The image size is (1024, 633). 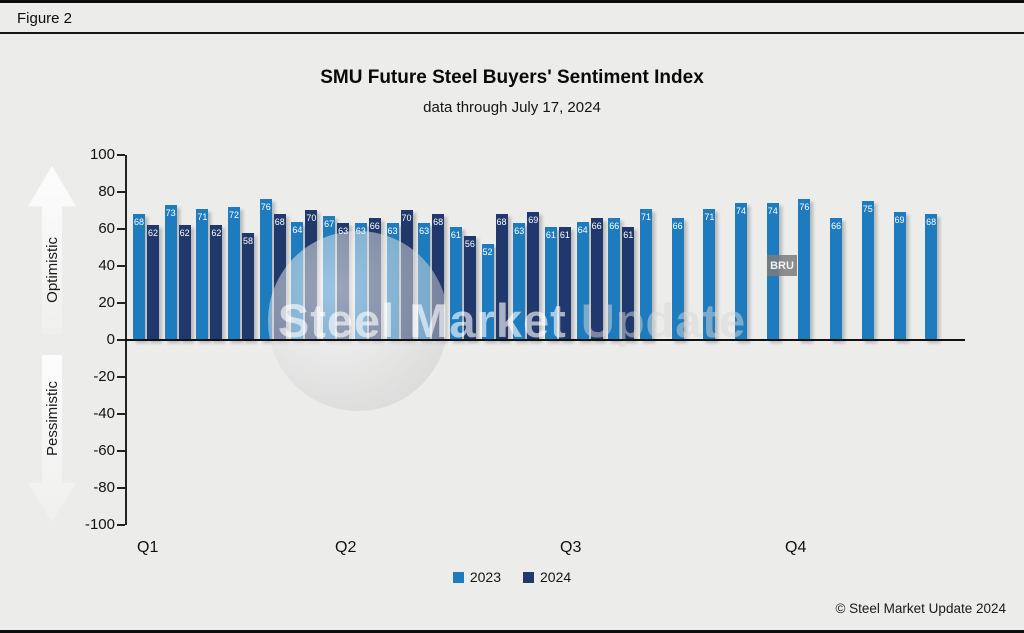 What do you see at coordinates (512, 33) in the screenshot?
I see `figure-header-rule` at bounding box center [512, 33].